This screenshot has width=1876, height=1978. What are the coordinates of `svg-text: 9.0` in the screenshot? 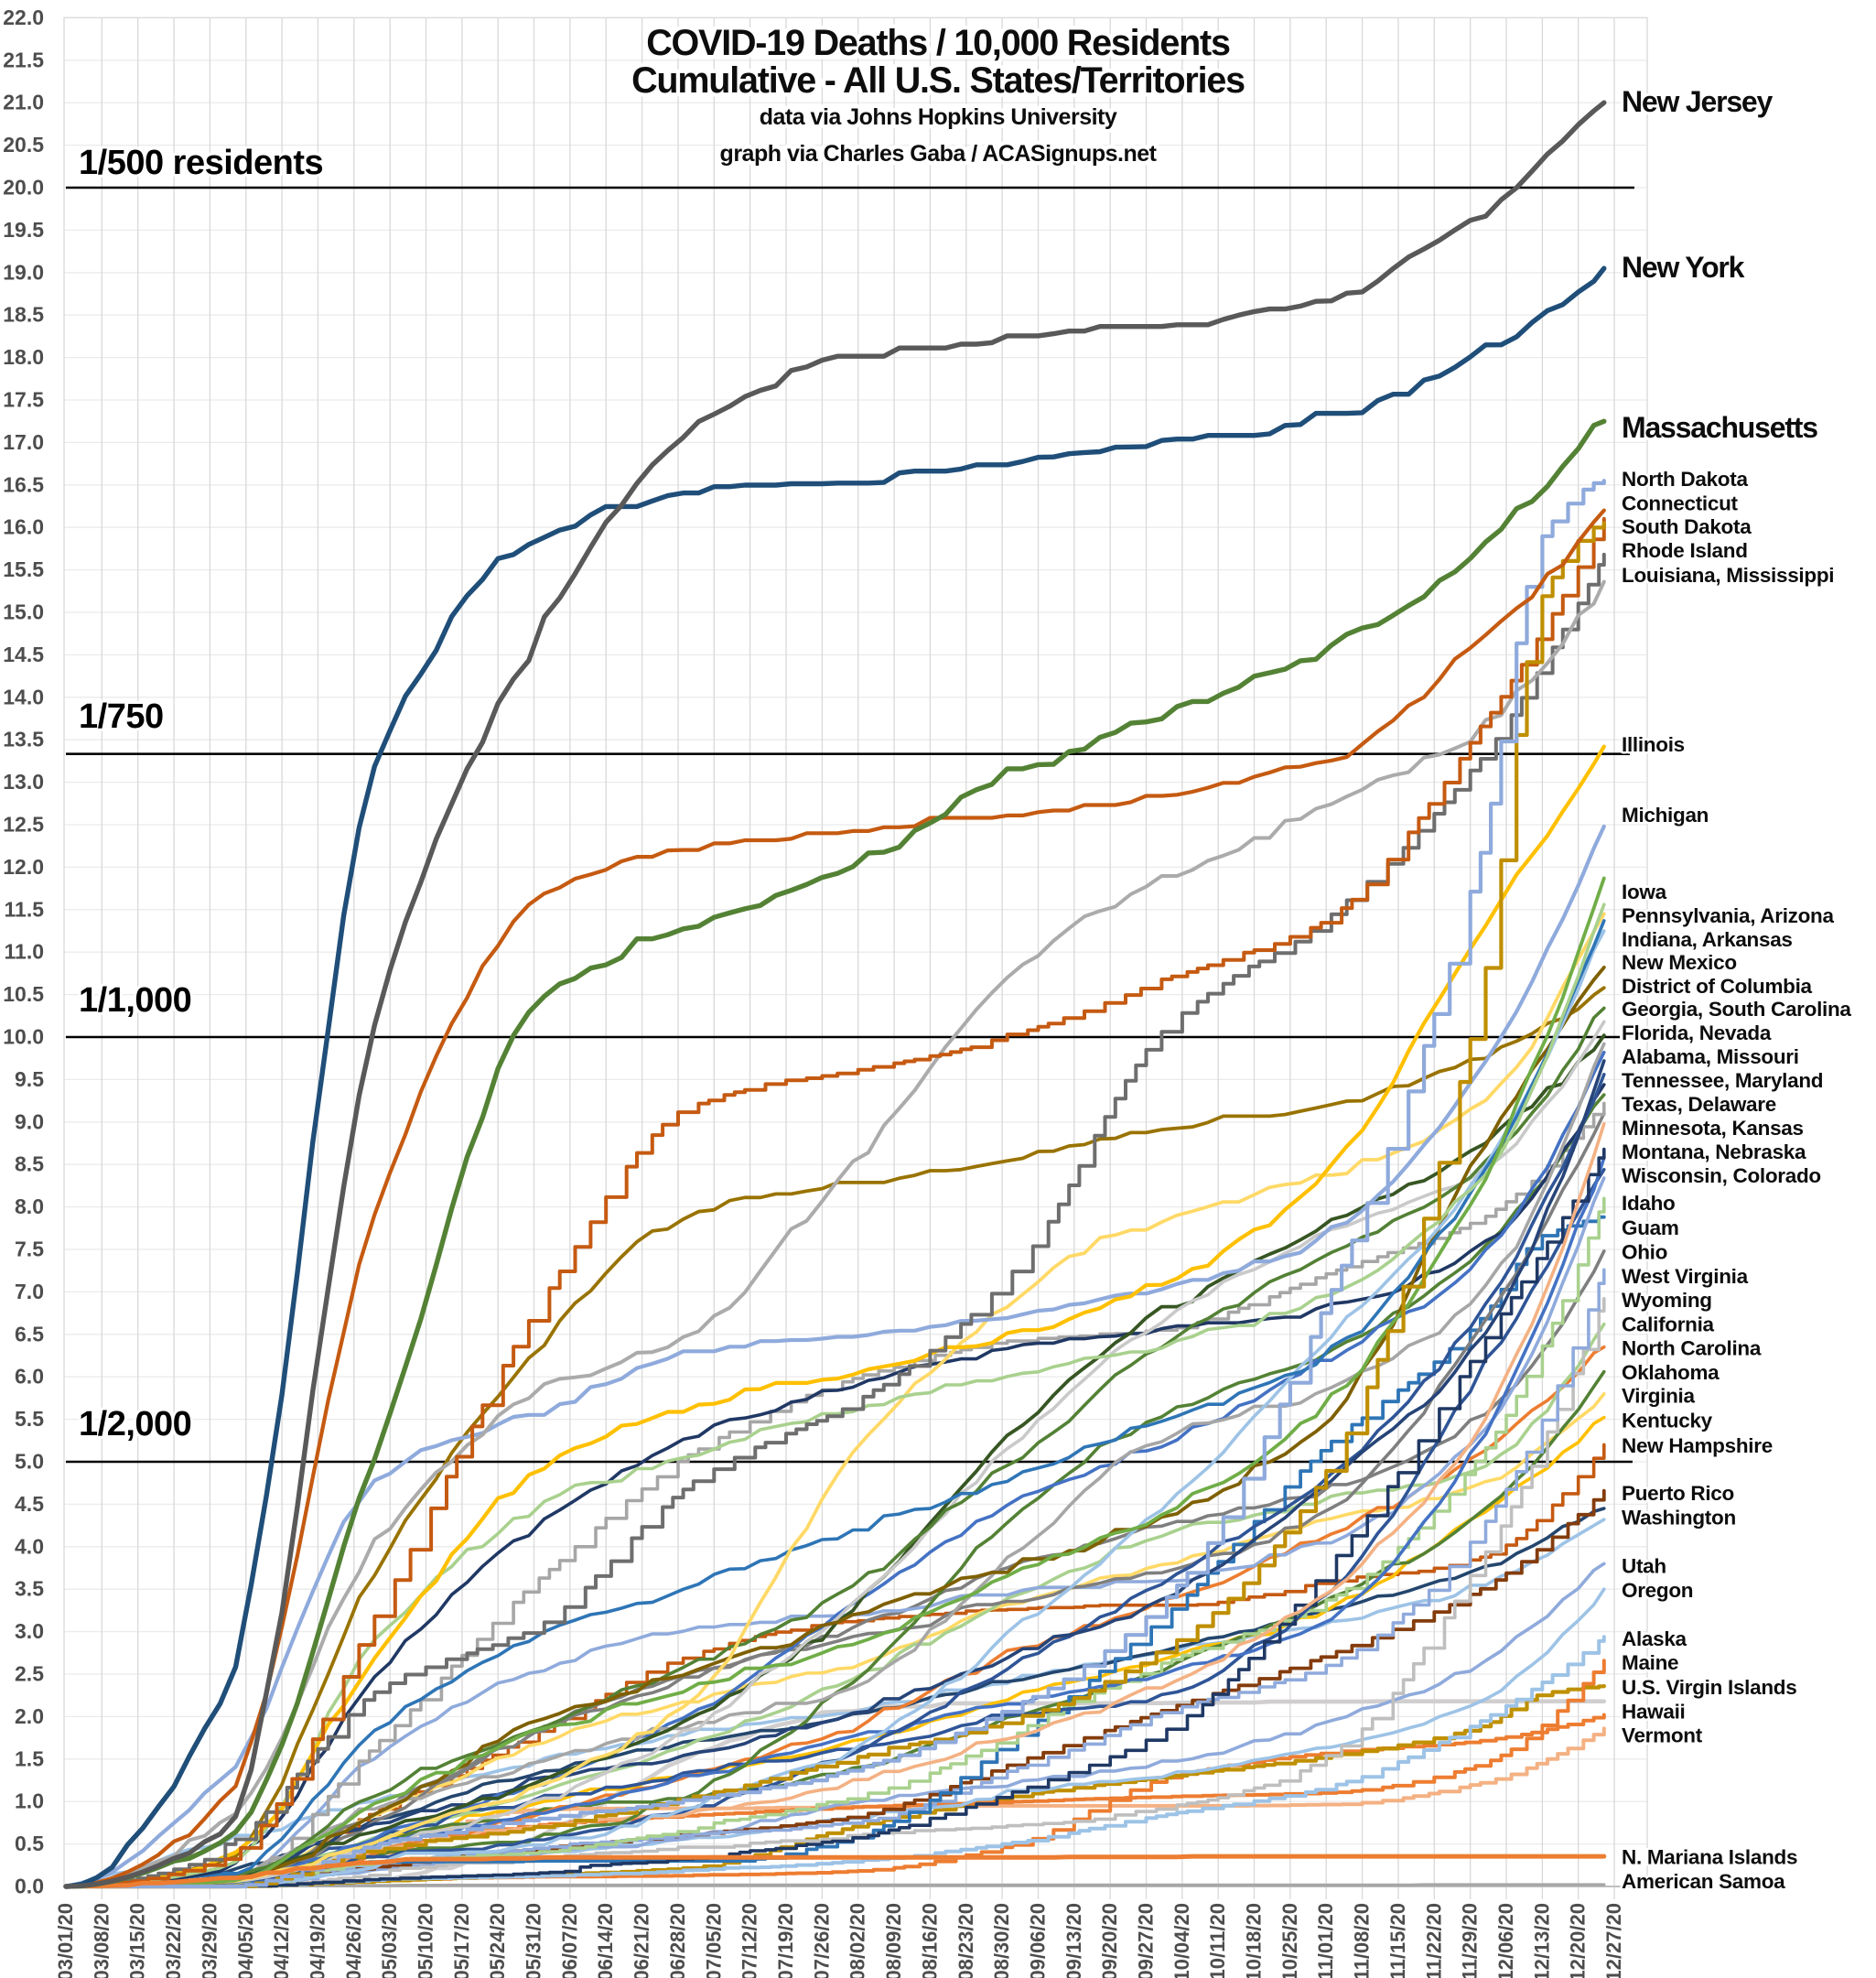 It's located at (29, 1121).